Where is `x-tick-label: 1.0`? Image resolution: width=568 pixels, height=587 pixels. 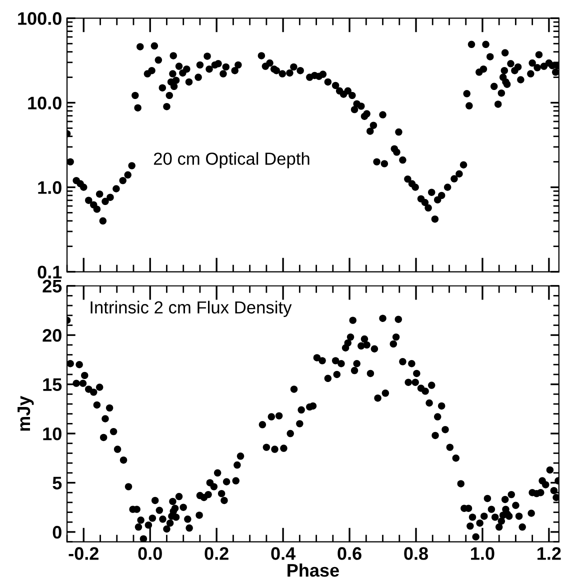
x-tick-label: 1.0 is located at coordinates (482, 553).